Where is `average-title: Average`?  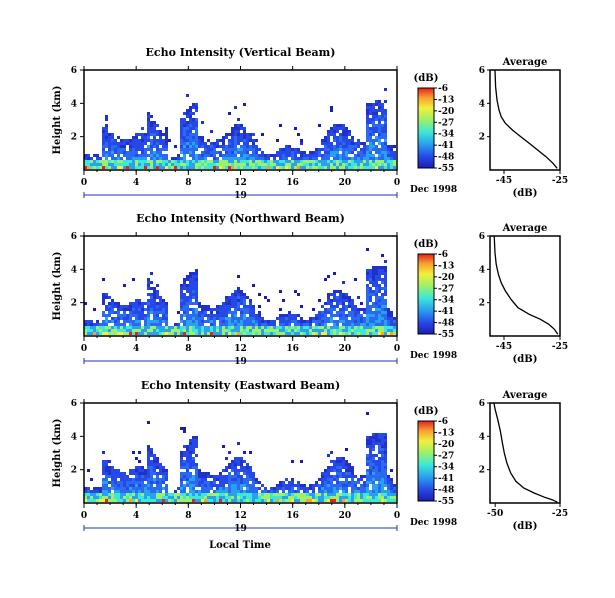
average-title: Average is located at coordinates (525, 395).